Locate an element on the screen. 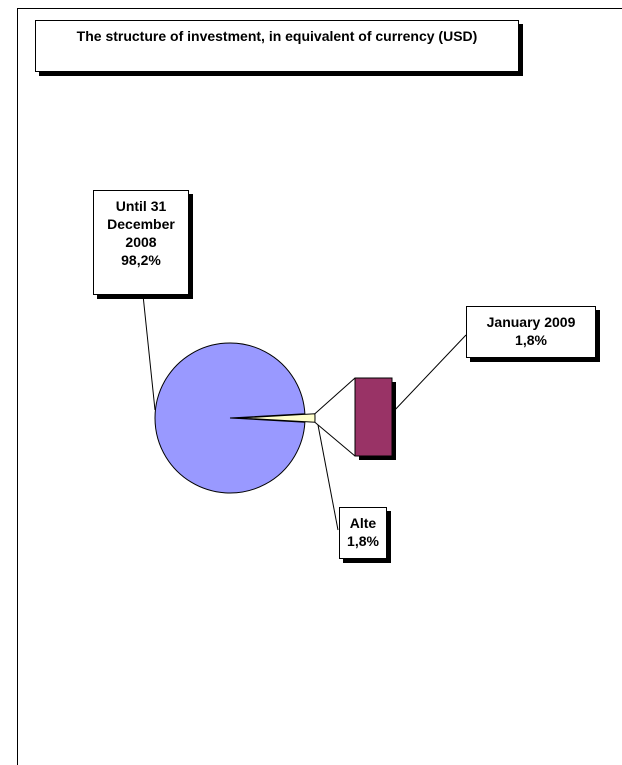 This screenshot has width=622, height=765. label-category: Until 31 December 2008 is located at coordinates (141, 224).